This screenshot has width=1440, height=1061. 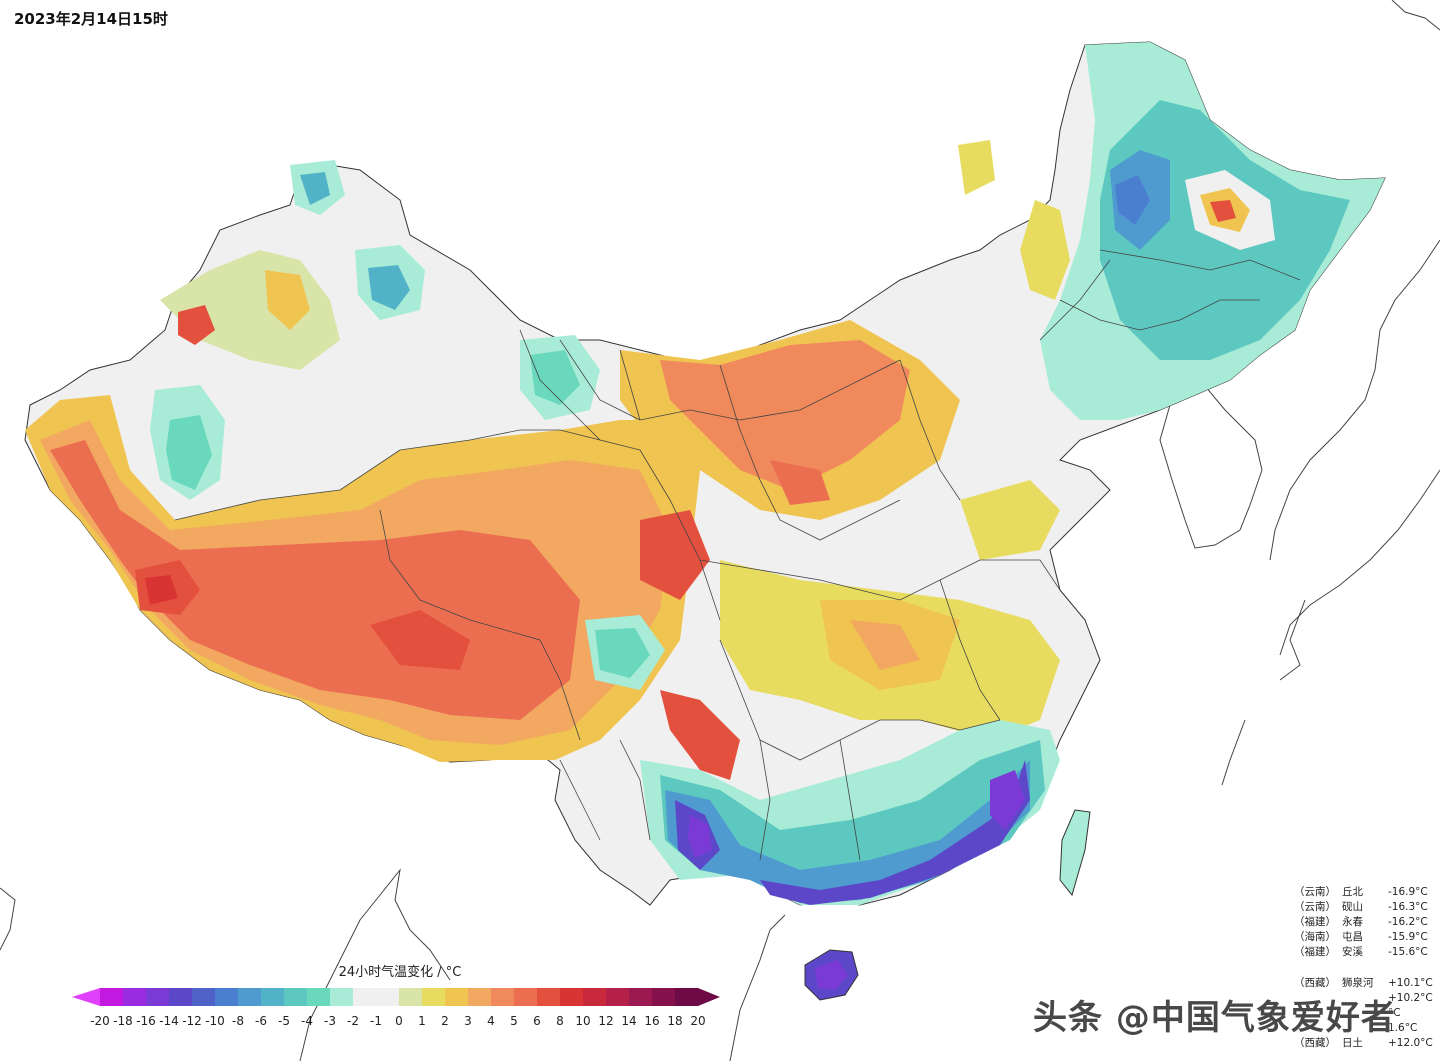 What do you see at coordinates (169, 1021) in the screenshot?
I see `legend-tick-label: -14` at bounding box center [169, 1021].